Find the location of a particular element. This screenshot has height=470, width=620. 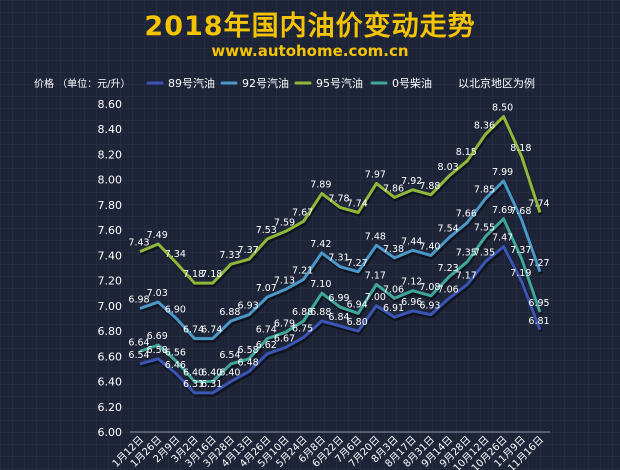

data-label: 6.62 is located at coordinates (266, 345).